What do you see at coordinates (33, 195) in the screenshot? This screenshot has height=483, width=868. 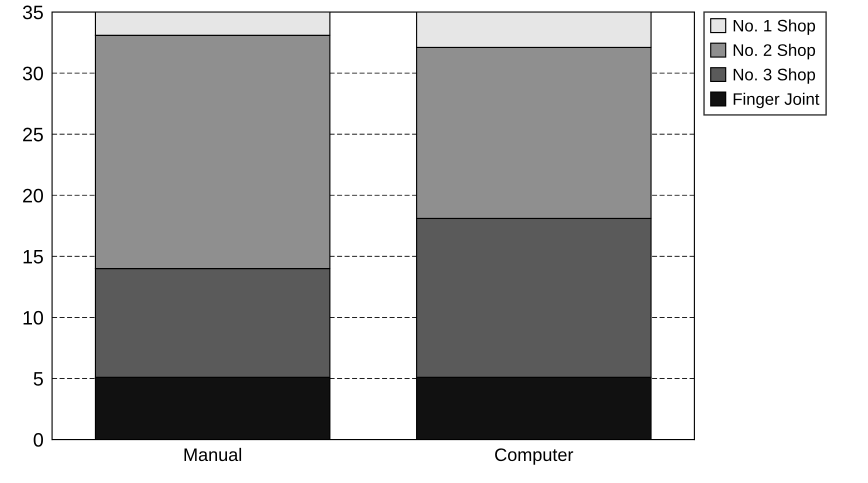 I see `y-tick-label: 20` at bounding box center [33, 195].